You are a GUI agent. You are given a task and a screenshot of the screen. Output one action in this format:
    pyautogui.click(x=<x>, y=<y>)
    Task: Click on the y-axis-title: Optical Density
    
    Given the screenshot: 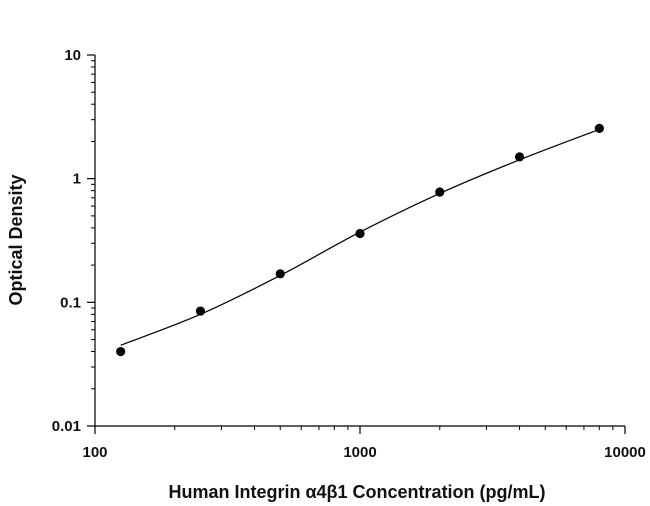 What is the action you would take?
    pyautogui.click(x=16, y=239)
    